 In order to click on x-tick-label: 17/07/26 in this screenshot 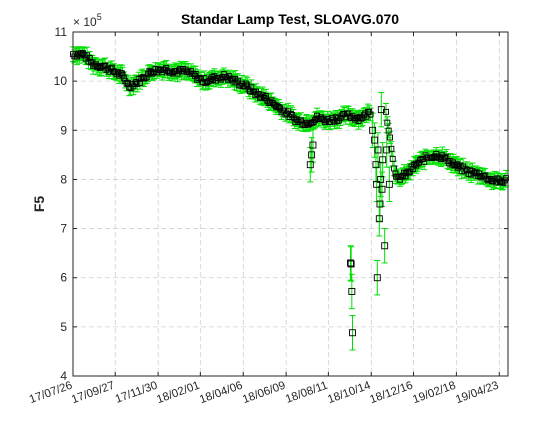, I will do `click(51, 393)`.